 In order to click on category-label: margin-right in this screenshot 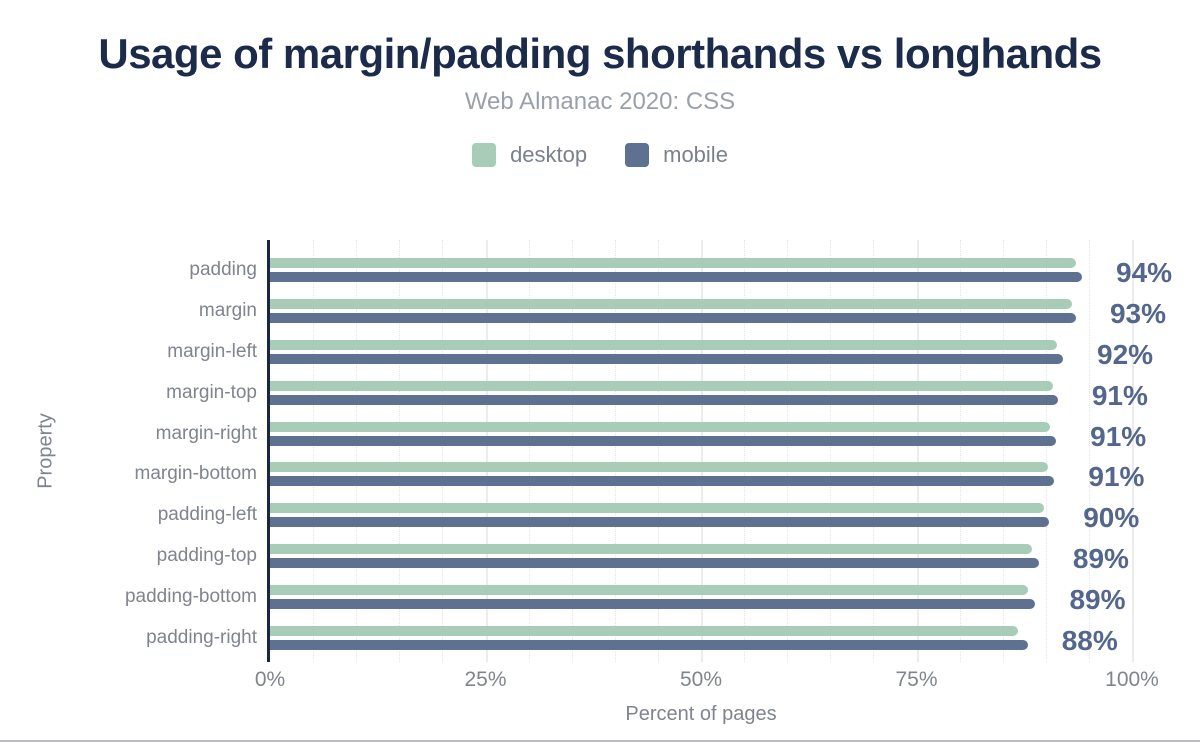, I will do `click(206, 433)`.